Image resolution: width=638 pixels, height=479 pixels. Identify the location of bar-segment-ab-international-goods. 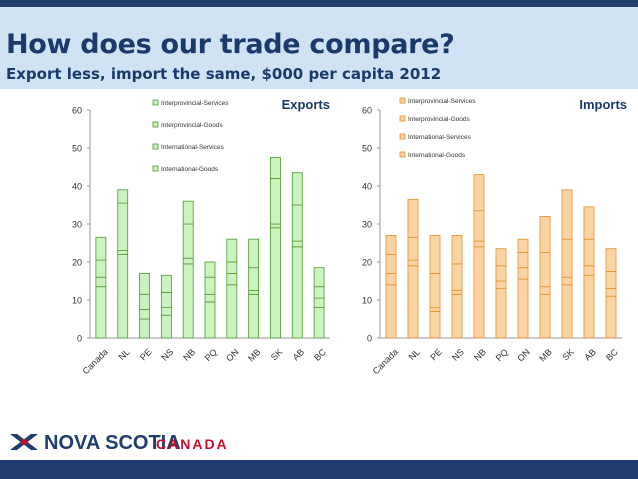
(589, 306).